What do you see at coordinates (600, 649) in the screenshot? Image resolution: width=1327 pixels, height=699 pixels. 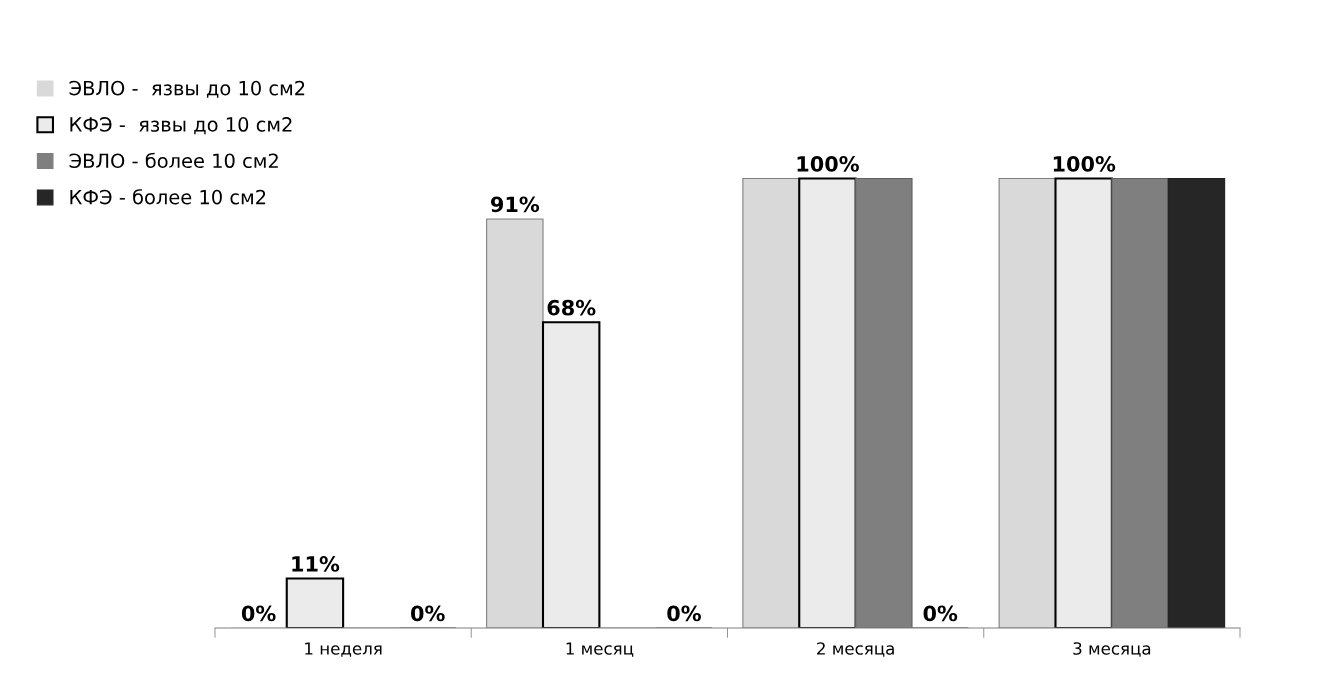 I see `x-tick-label: 1 месяц` at bounding box center [600, 649].